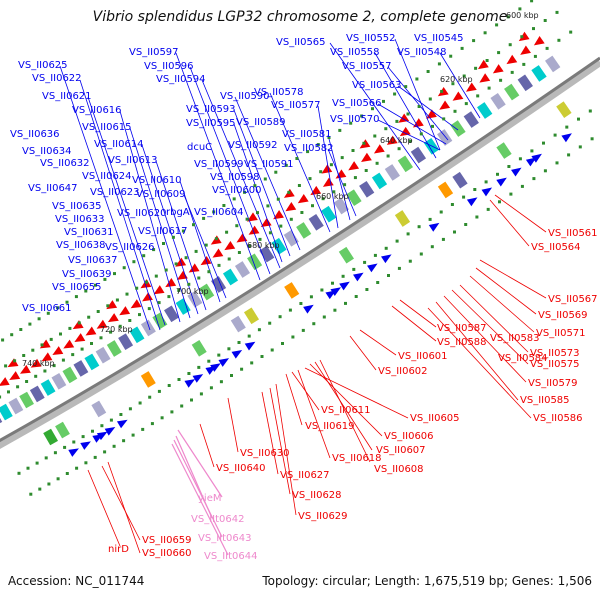 The height and width of the screenshot is (600, 600). I want to click on gene-label: VS_II0579, so click(553, 383).